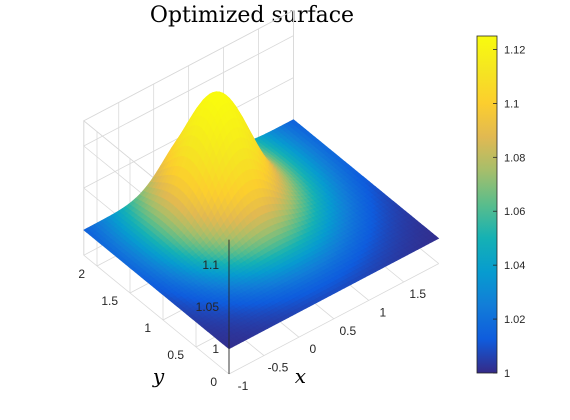 This screenshot has width=570, height=420. What do you see at coordinates (514, 212) in the screenshot?
I see `colorbar-tick-label: 1.06` at bounding box center [514, 212].